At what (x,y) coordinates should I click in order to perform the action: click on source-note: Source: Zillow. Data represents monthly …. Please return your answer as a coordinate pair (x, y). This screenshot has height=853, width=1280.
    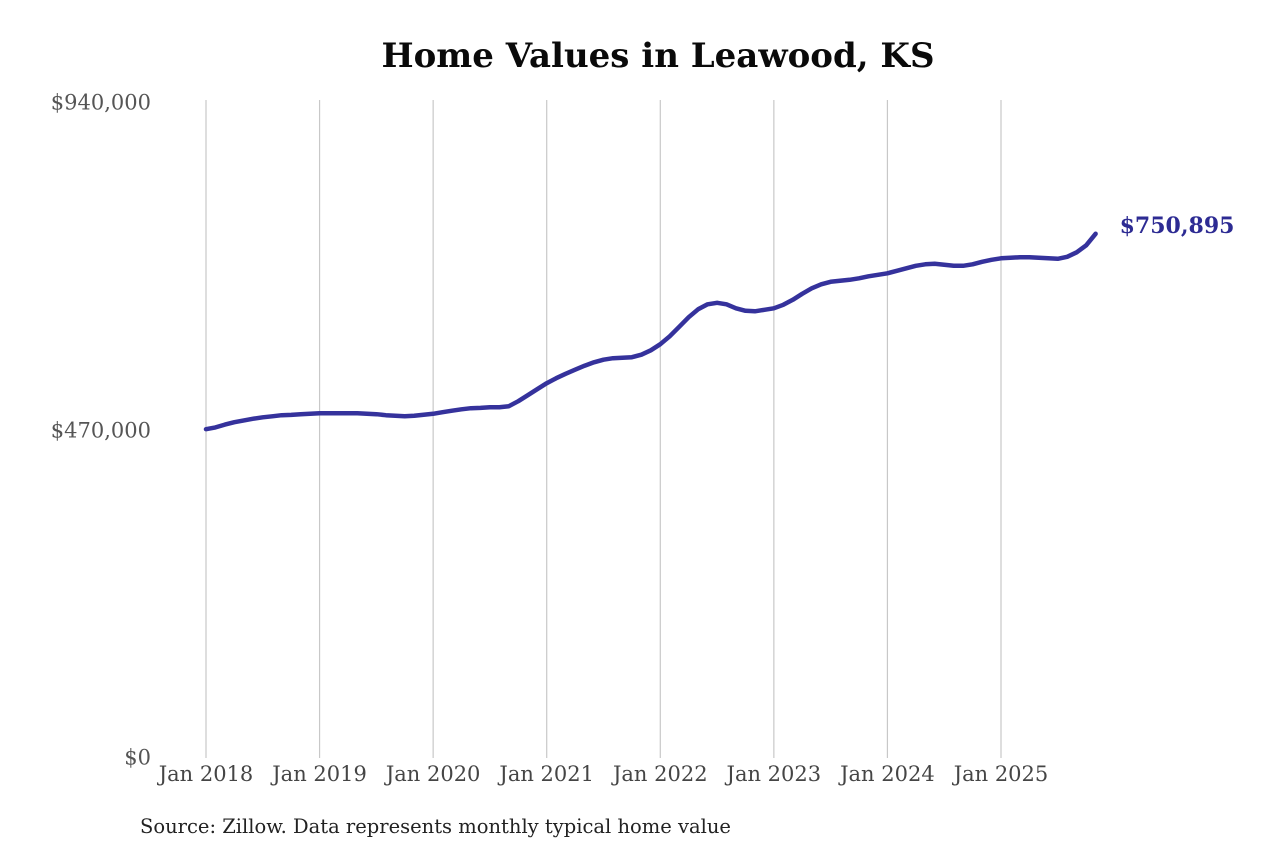
    Looking at the image, I should click on (435, 826).